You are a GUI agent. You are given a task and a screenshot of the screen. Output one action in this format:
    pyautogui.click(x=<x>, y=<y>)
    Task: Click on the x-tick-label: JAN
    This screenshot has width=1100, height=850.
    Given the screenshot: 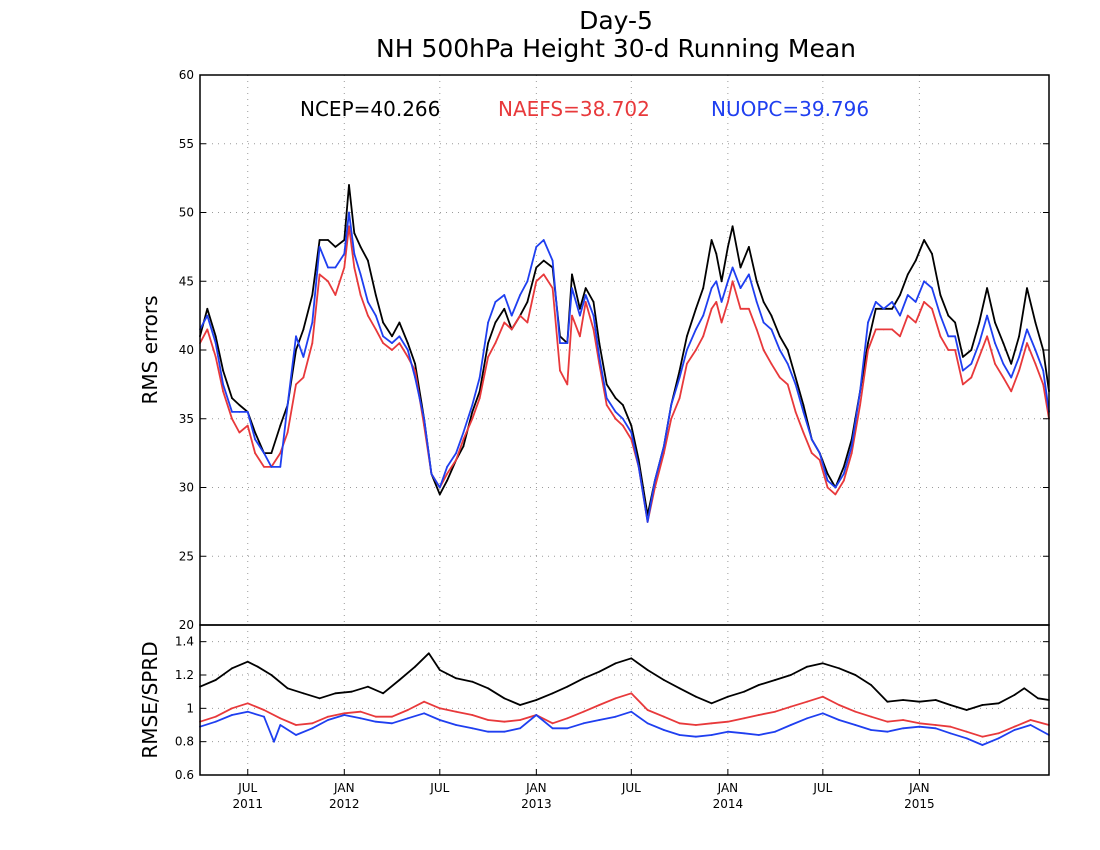 What is the action you would take?
    pyautogui.click(x=536, y=788)
    